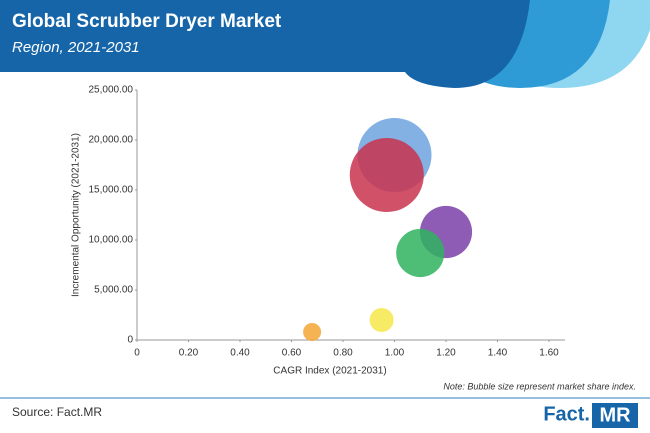 The height and width of the screenshot is (433, 650). I want to click on y-tick-label: 25,000.00, so click(111, 90).